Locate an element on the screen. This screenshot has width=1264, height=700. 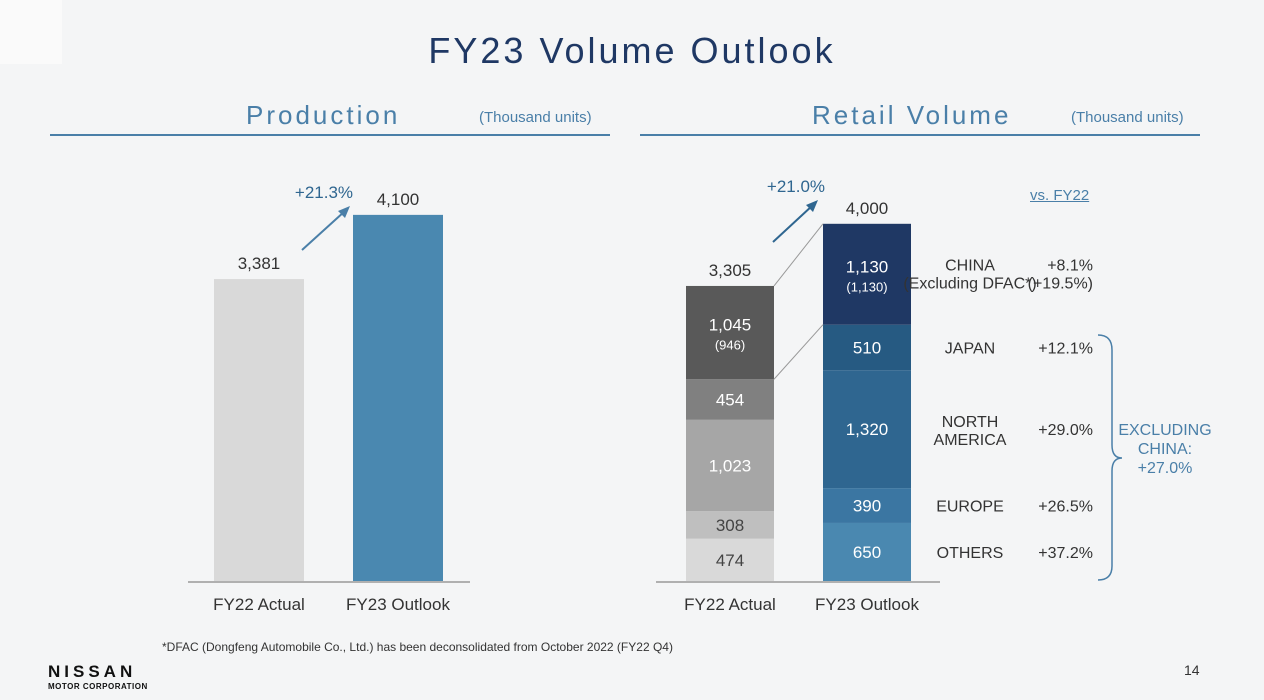
retail-segment-sublabel: (946) is located at coordinates (730, 345).